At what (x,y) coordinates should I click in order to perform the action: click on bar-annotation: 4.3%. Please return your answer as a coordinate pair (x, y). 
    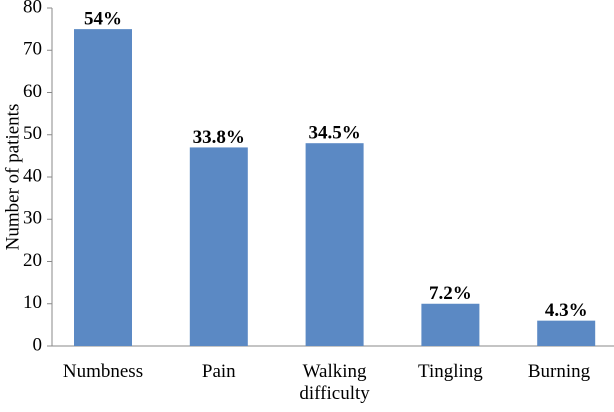
    Looking at the image, I should click on (566, 310).